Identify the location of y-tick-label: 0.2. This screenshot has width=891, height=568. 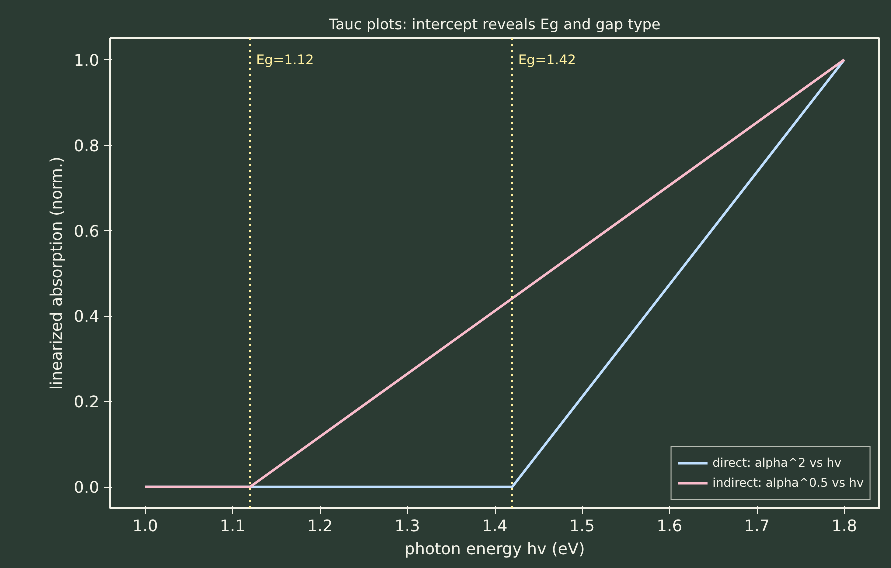
(87, 402).